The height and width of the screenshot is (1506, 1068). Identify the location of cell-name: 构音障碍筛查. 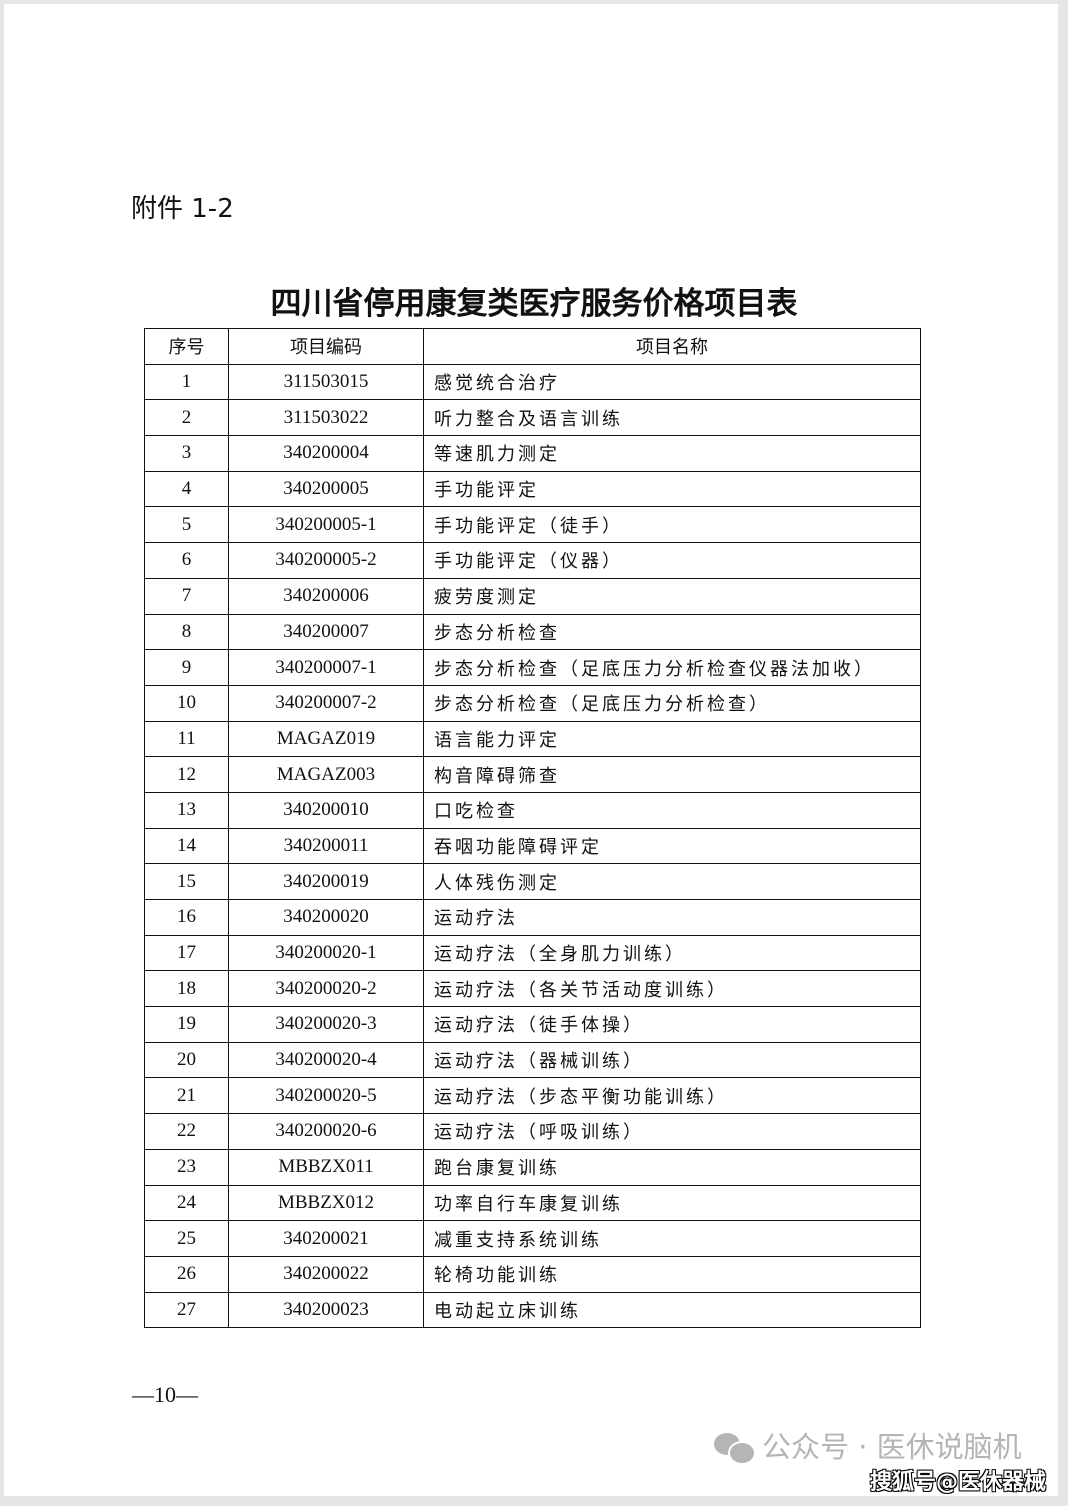
(672, 774).